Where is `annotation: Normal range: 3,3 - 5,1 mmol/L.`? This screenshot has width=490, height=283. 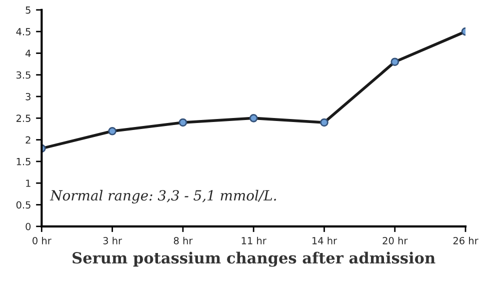
annotation: Normal range: 3,3 - 5,1 mmol/L. is located at coordinates (163, 197).